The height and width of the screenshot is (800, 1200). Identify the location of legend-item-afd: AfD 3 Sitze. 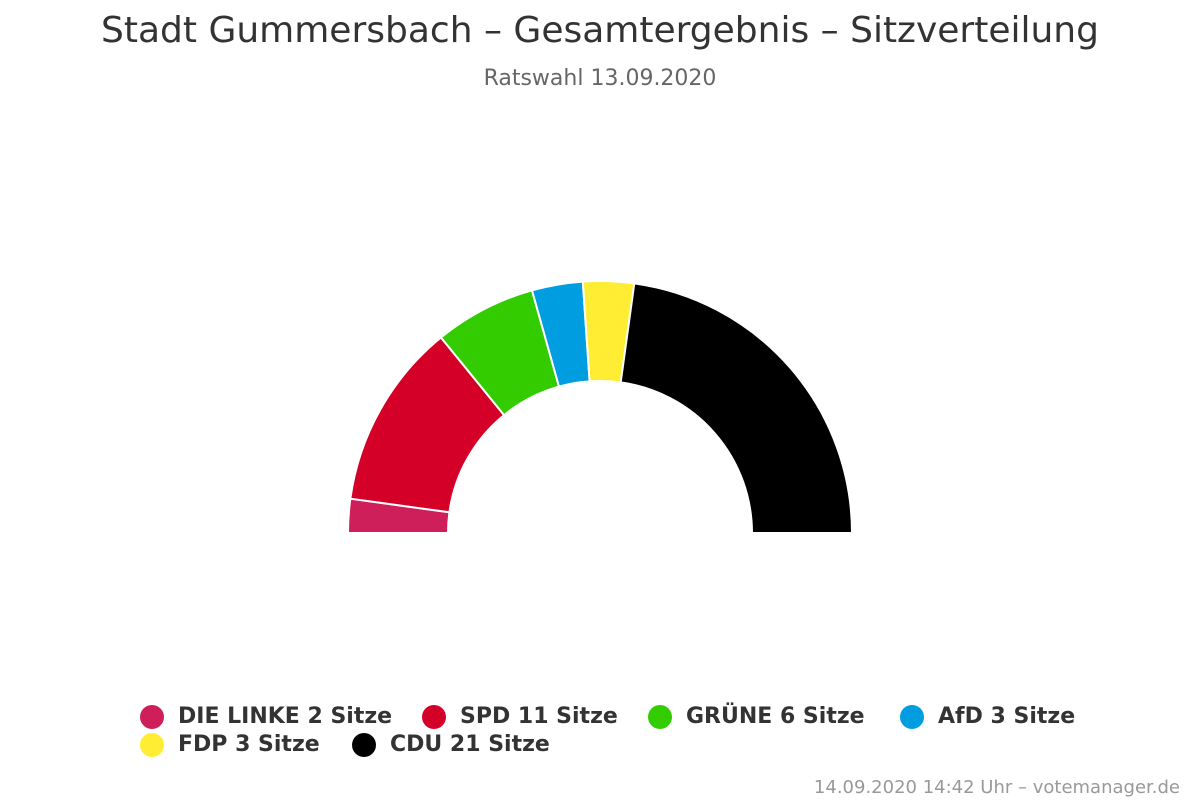
(987, 716).